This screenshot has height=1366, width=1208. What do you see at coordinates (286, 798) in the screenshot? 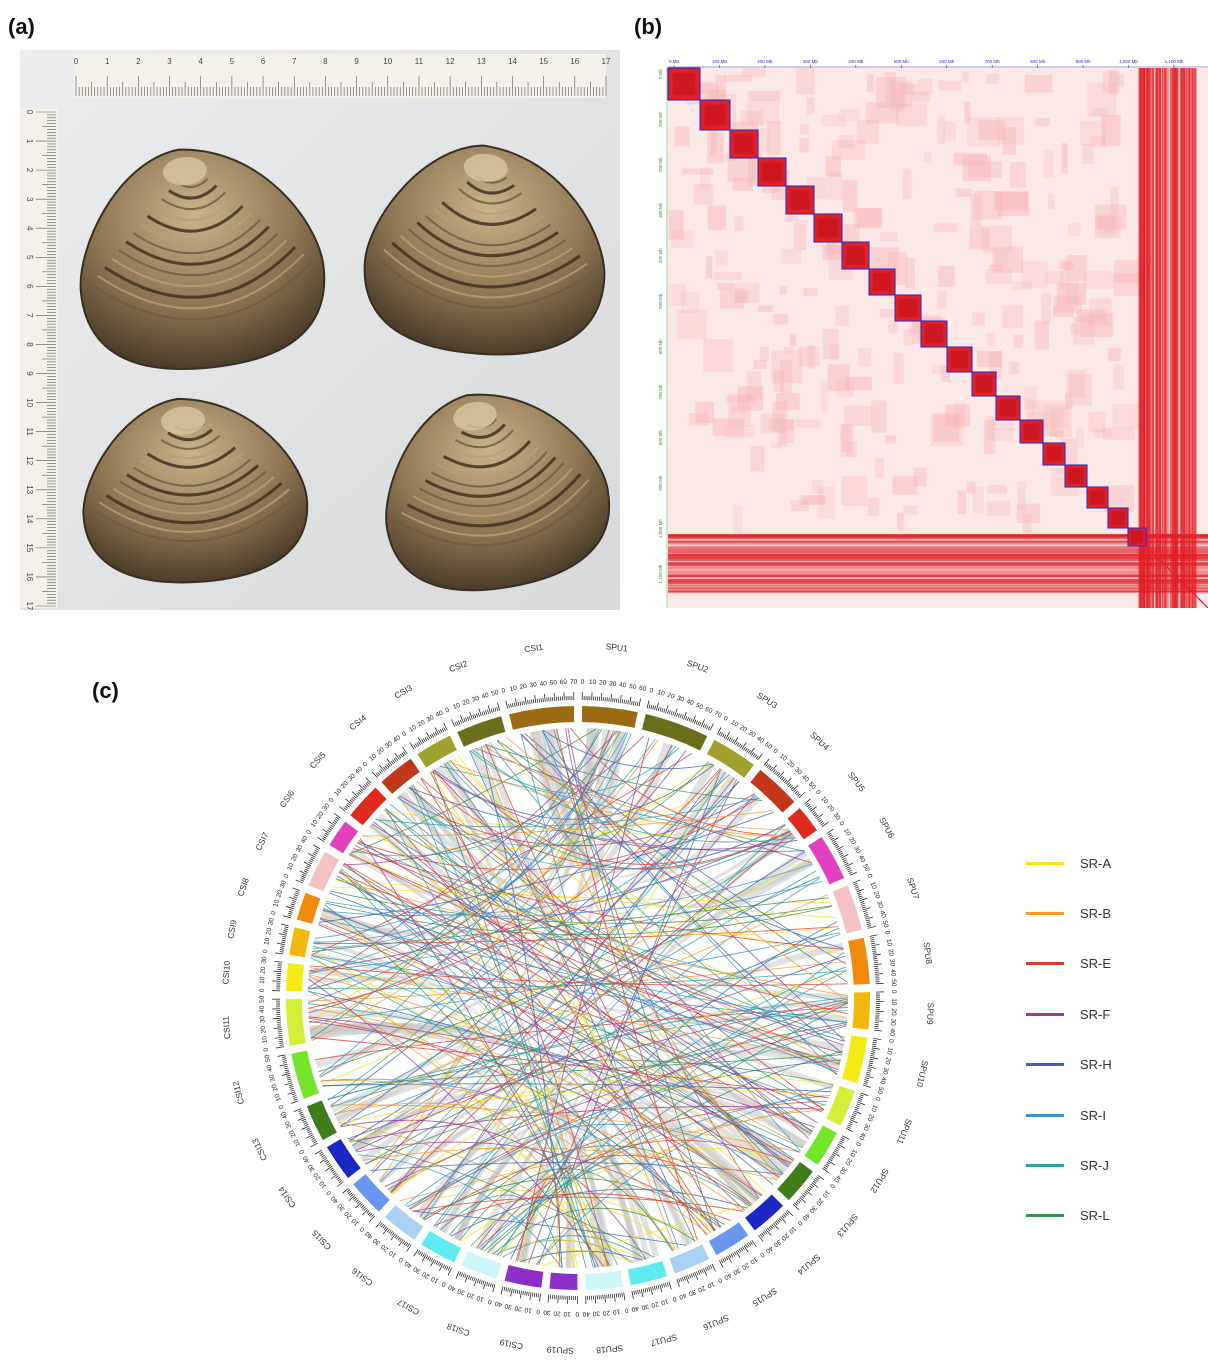
I see `chromosome-label: CSI6` at bounding box center [286, 798].